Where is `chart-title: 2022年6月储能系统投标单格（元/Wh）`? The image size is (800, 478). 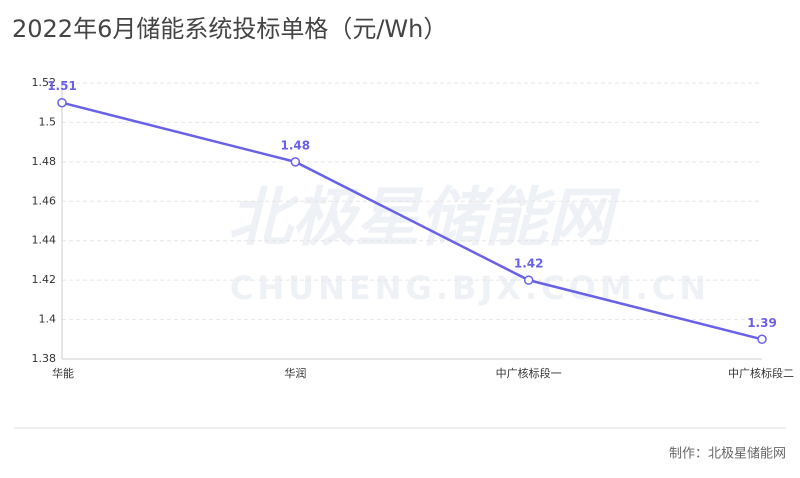
chart-title: 2022年6月储能系统投标单格（元/Wh） is located at coordinates (229, 29).